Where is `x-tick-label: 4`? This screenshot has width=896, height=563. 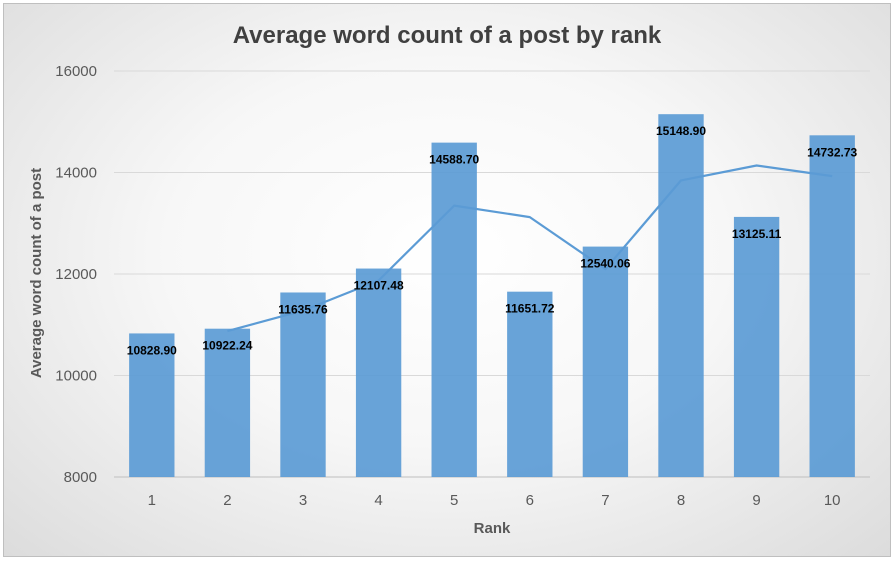 x-tick-label: 4 is located at coordinates (378, 500).